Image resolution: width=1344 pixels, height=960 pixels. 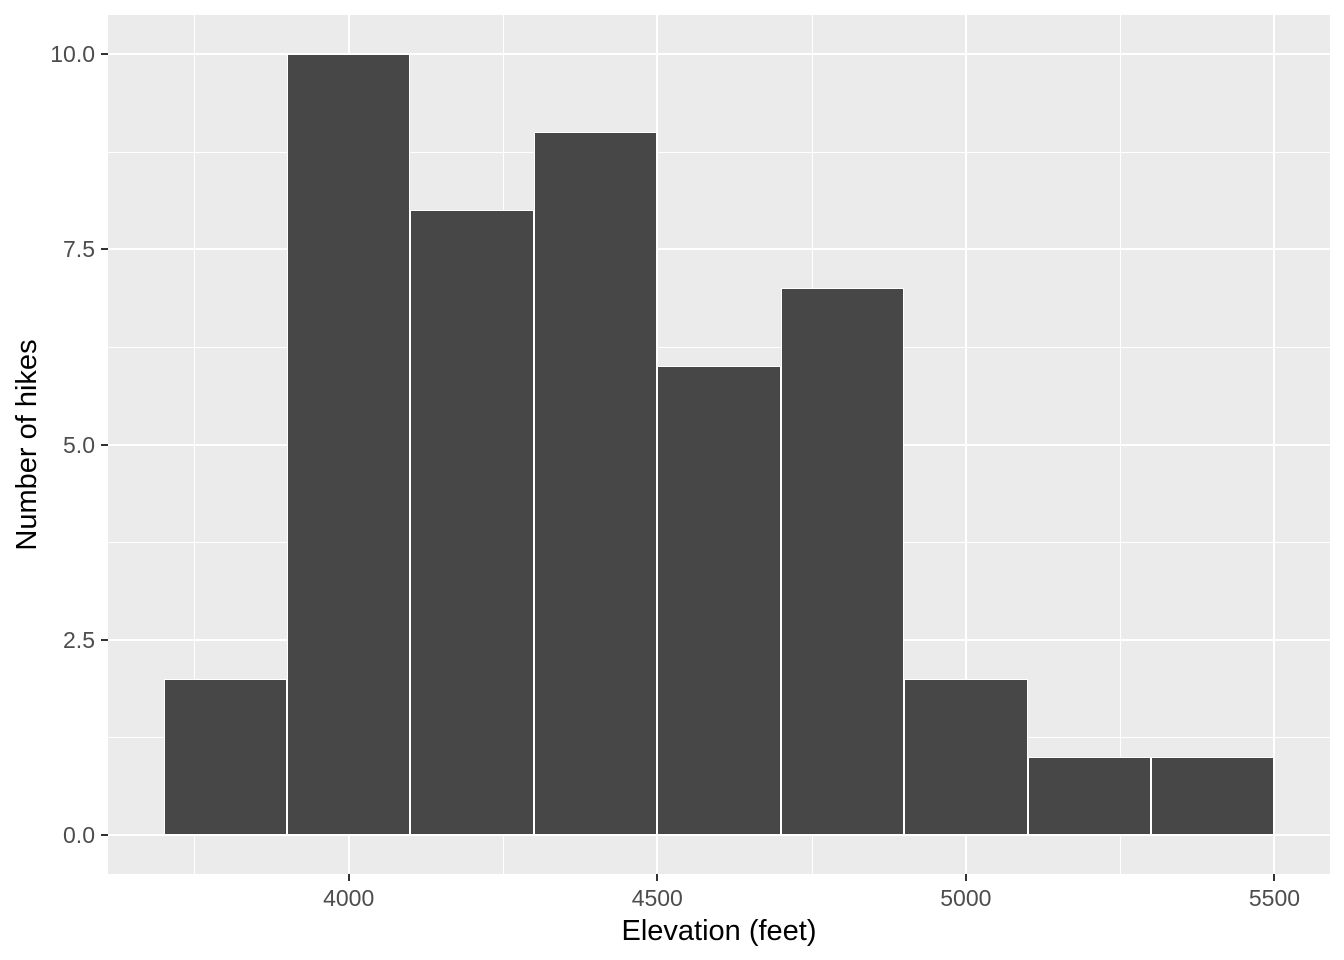 I want to click on y-tick-label: 7.5, so click(x=79, y=249).